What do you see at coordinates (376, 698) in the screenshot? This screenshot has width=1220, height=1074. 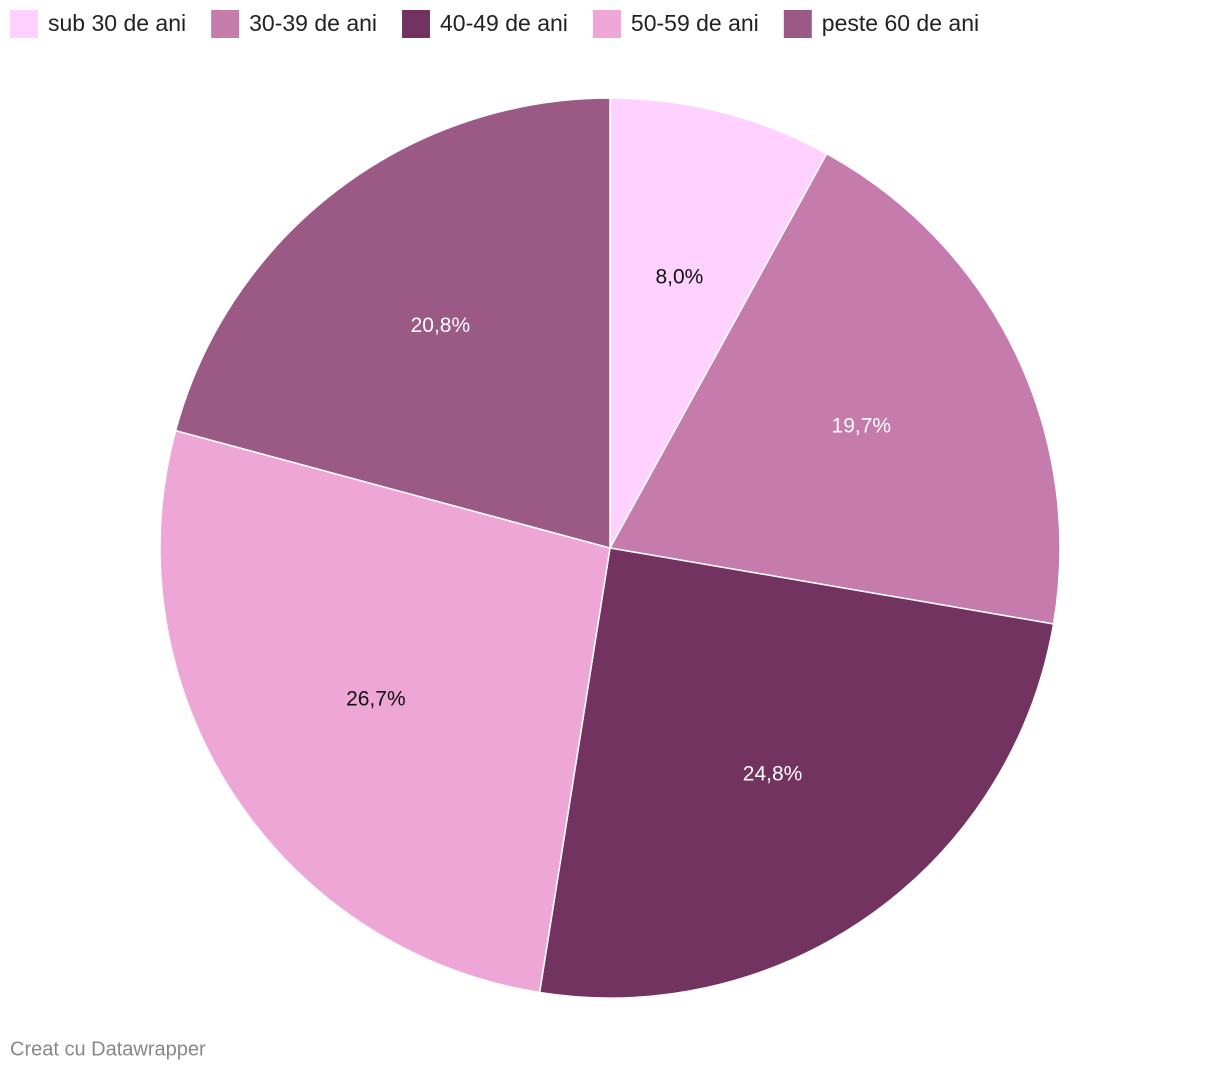 I see `slice-label: 26,7%` at bounding box center [376, 698].